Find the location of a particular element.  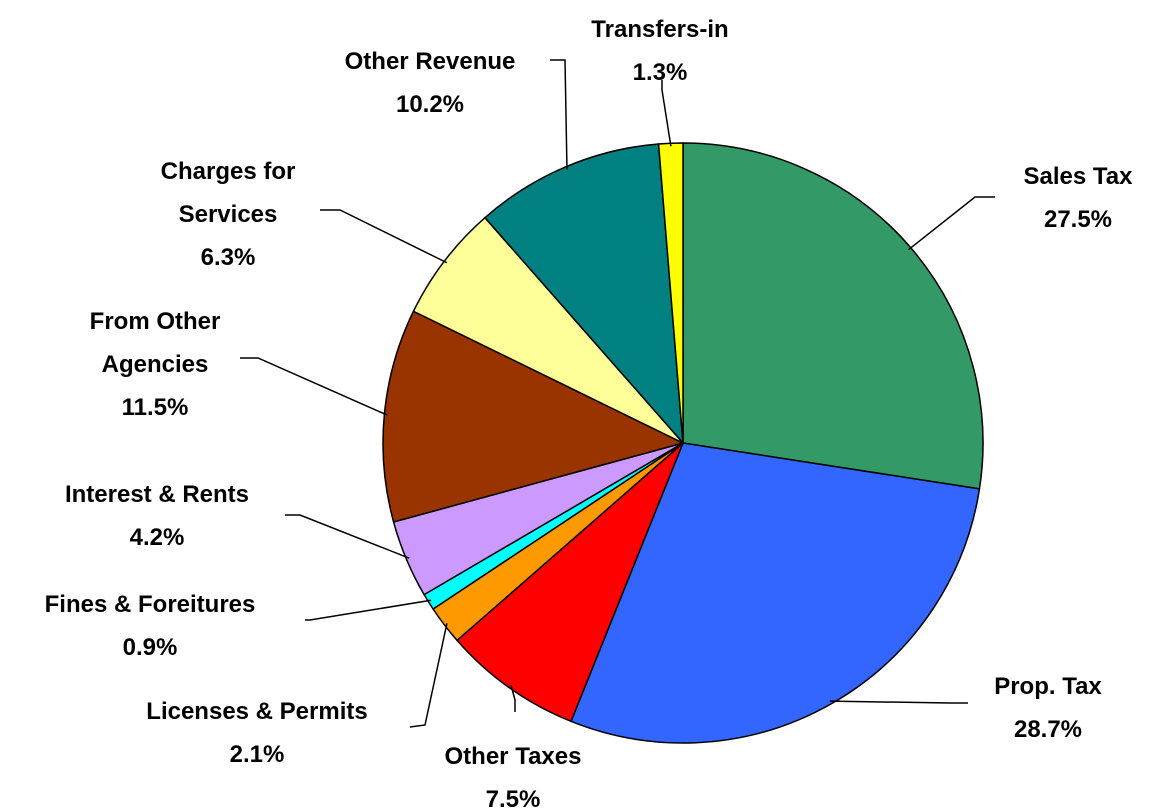

value-label: 1.3% is located at coordinates (660, 72).